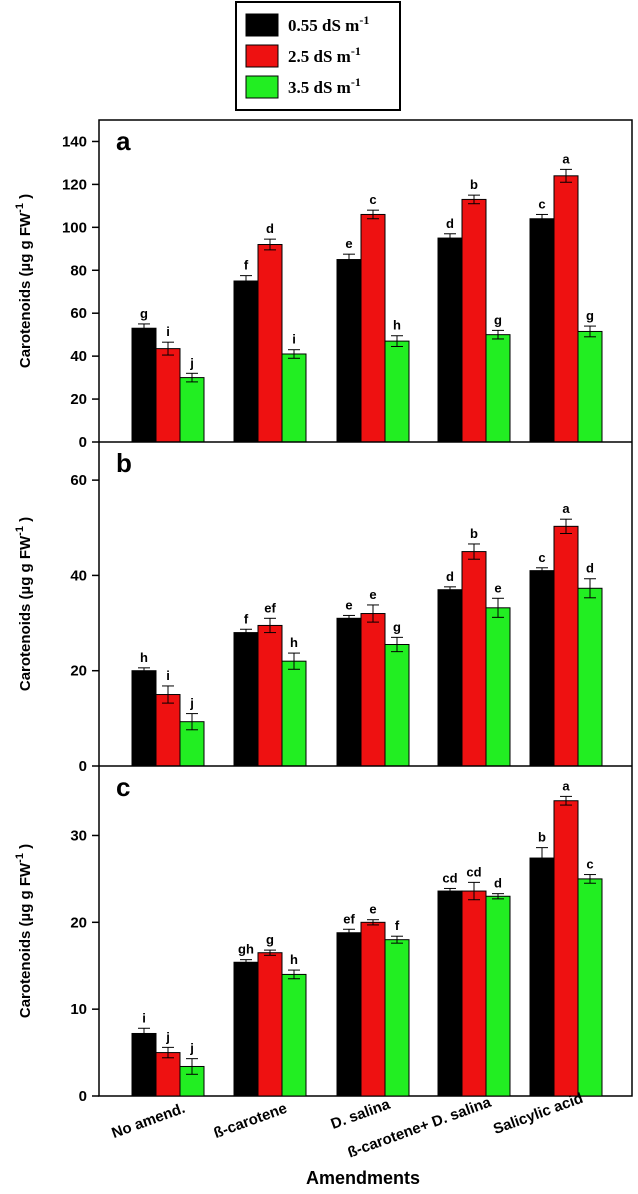 This screenshot has width=638, height=1194. What do you see at coordinates (538, 1114) in the screenshot?
I see `category-label-4: Salicylic acid` at bounding box center [538, 1114].